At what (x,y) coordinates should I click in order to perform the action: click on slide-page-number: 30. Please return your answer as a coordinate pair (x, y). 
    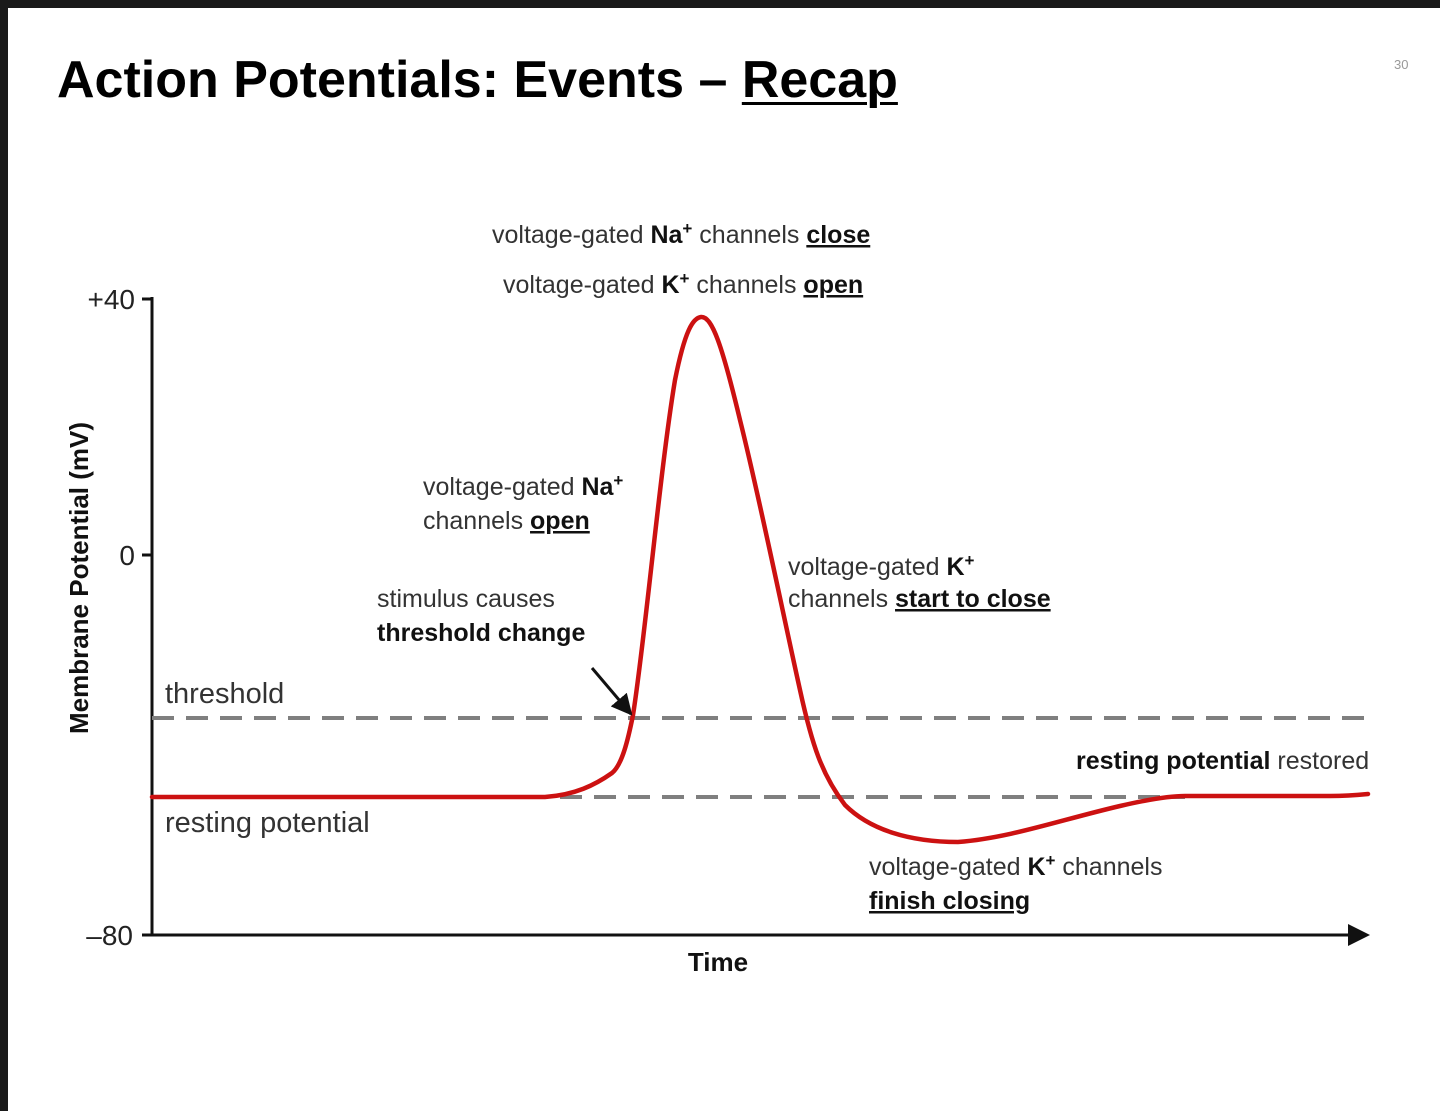
    Looking at the image, I should click on (1401, 64).